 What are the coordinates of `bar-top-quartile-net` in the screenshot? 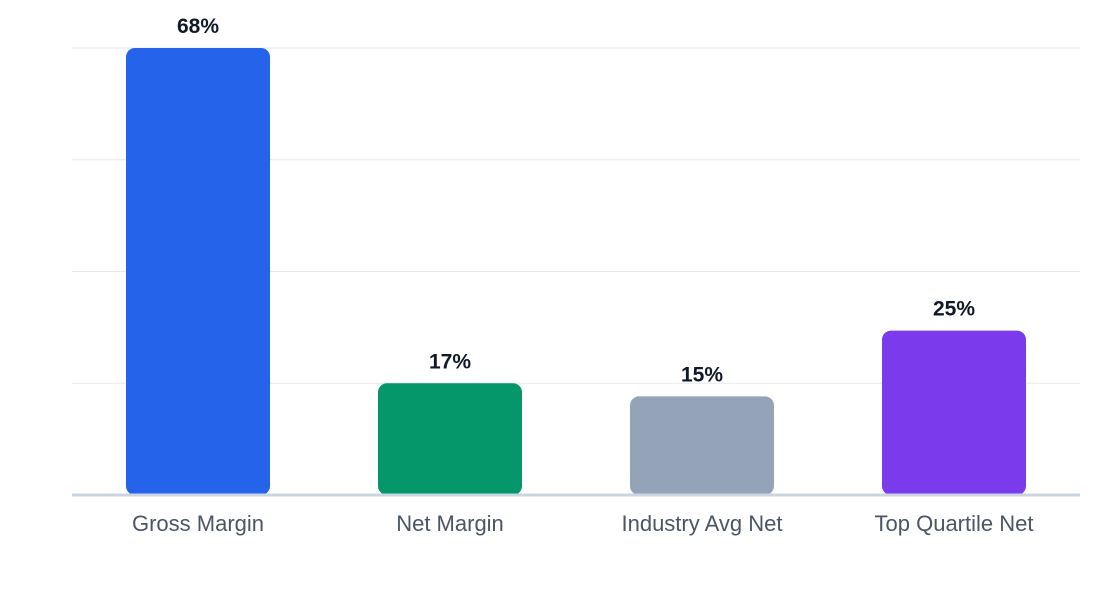 It's located at (954, 412).